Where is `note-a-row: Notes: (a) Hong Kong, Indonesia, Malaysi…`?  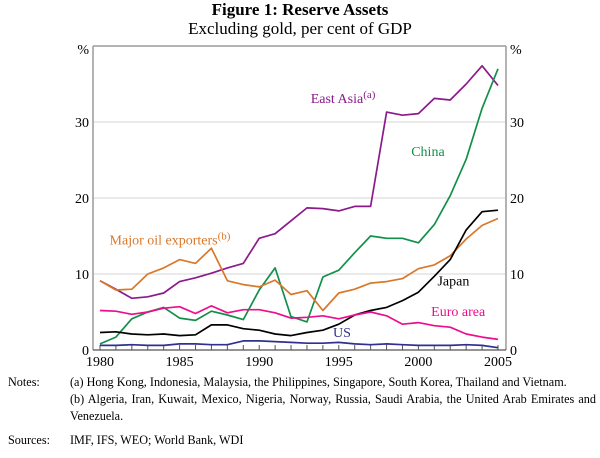
note-a-row: Notes: (a) Hong Kong, Indonesia, Malaysi… is located at coordinates (302, 382).